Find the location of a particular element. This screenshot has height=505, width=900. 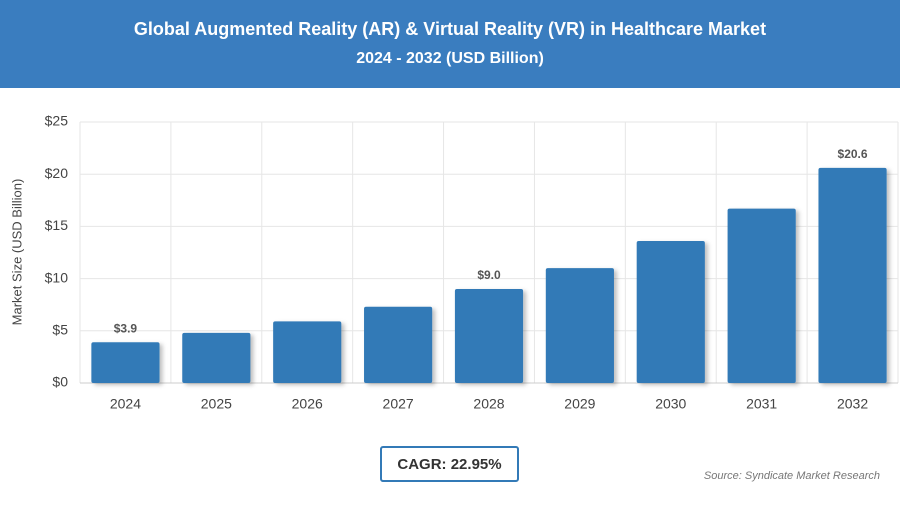

chart-subtitle: 2024 - 2032 (USD Billion) is located at coordinates (450, 58).